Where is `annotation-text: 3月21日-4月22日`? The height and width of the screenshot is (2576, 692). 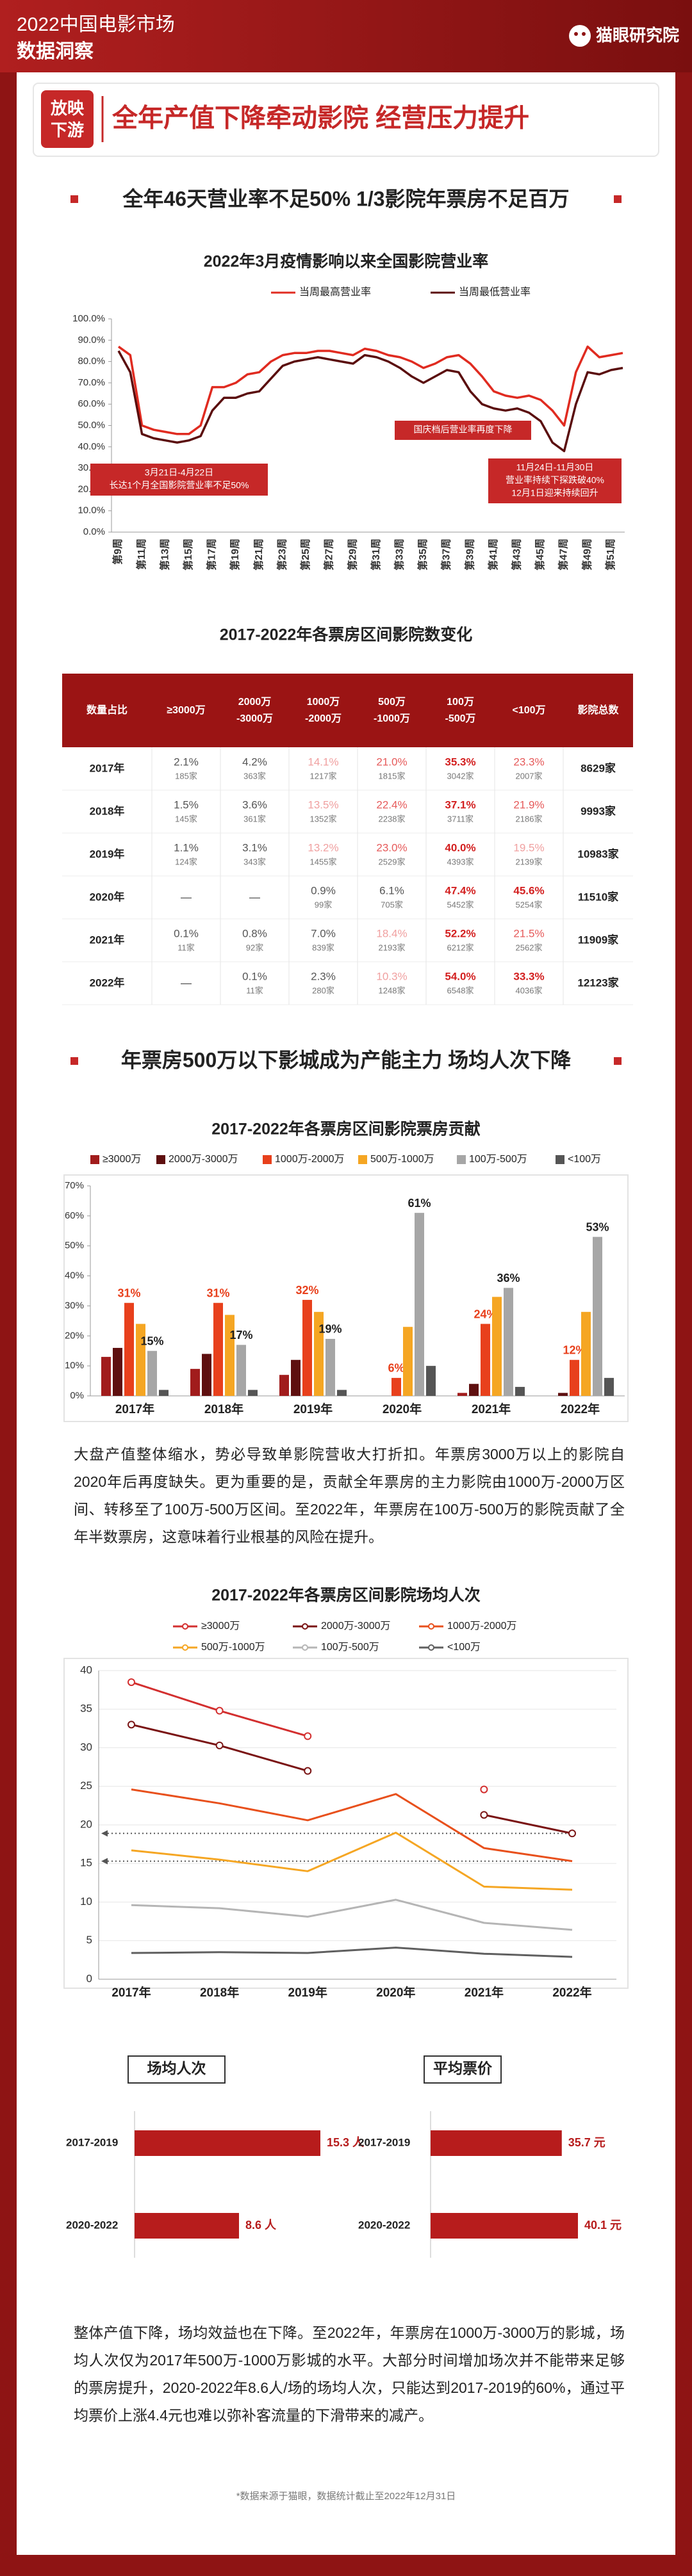
annotation-text: 3月21日-4月22日 is located at coordinates (179, 472).